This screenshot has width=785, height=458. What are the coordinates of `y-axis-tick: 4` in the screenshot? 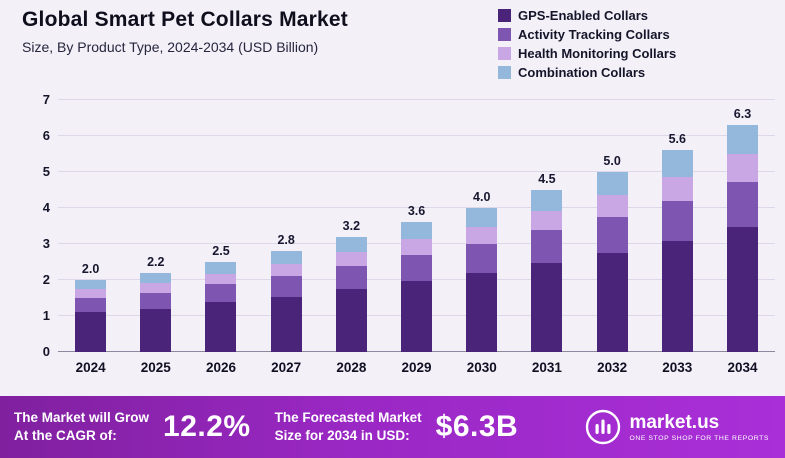 It's located at (46, 207).